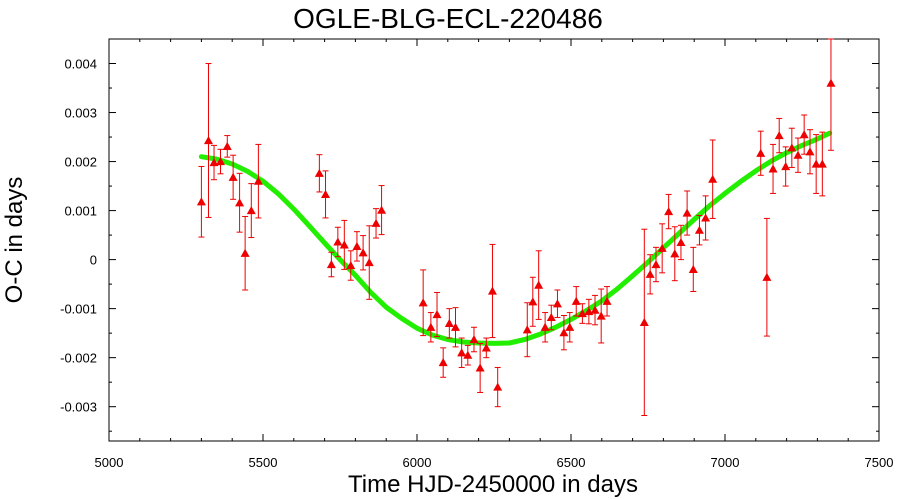 This screenshot has height=500, width=900. I want to click on x-tick-label: 7000, so click(725, 462).